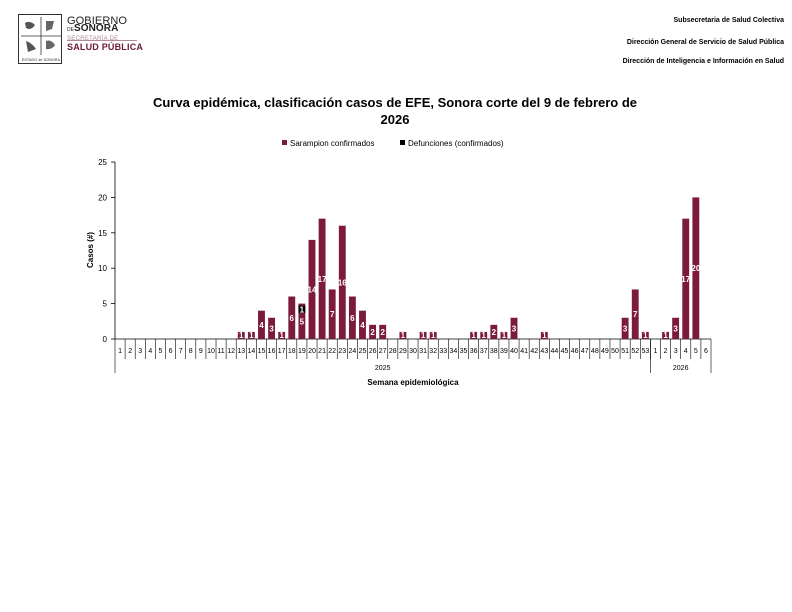 Image resolution: width=792 pixels, height=612 pixels. I want to click on logo-gobierno: GOBIERNO, so click(97, 21).